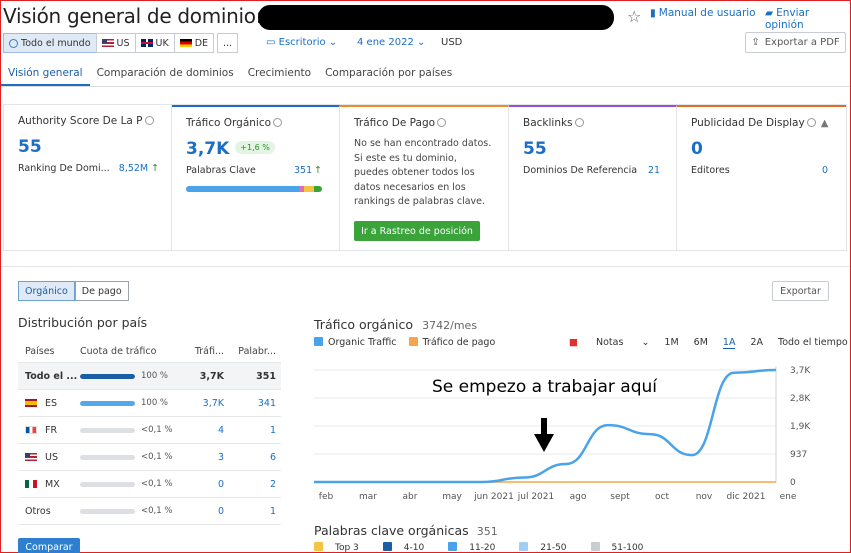 Image resolution: width=851 pixels, height=553 pixels. I want to click on feedback-link: ▰ Enviar opinión, so click(807, 19).